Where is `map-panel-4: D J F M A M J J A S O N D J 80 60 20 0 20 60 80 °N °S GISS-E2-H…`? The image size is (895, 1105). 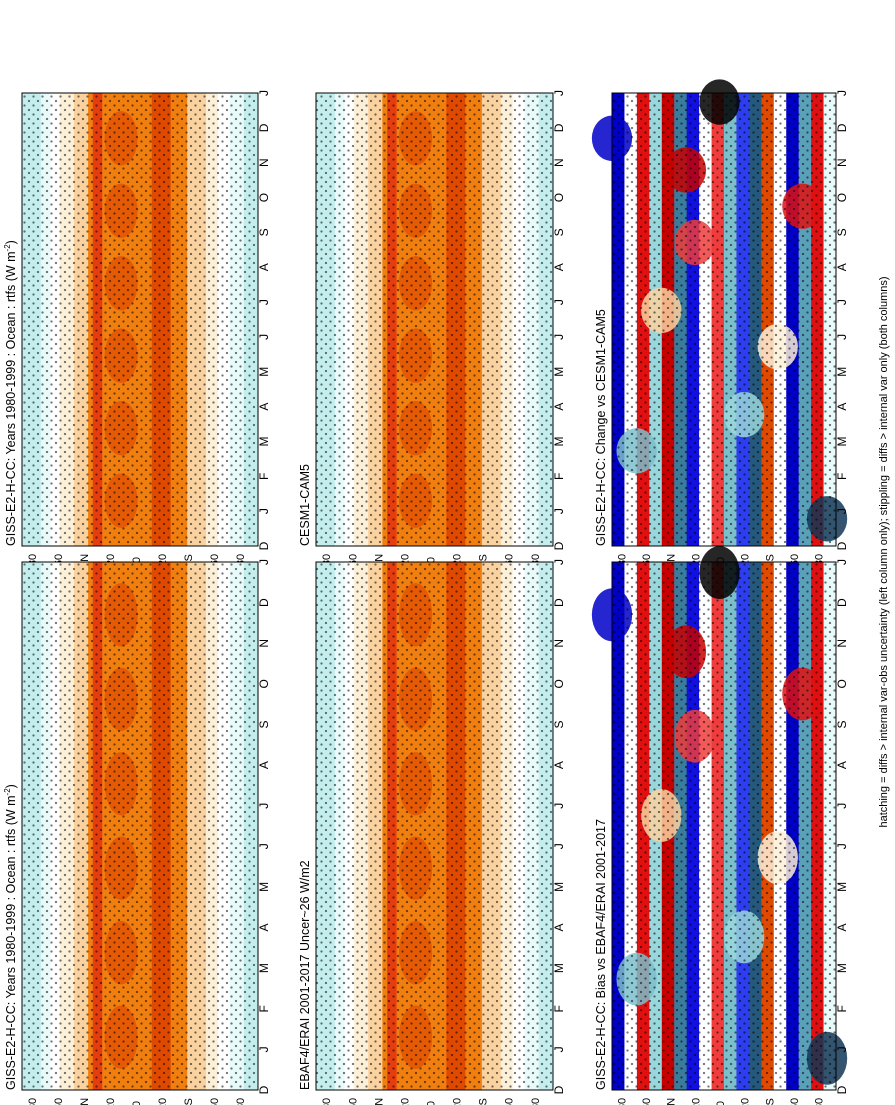 map-panel-4: D J F M A M J J A S O N D J 80 60 20 0 20 60 80 °N °S GISS-E2-H… is located at coordinates (137, 832).